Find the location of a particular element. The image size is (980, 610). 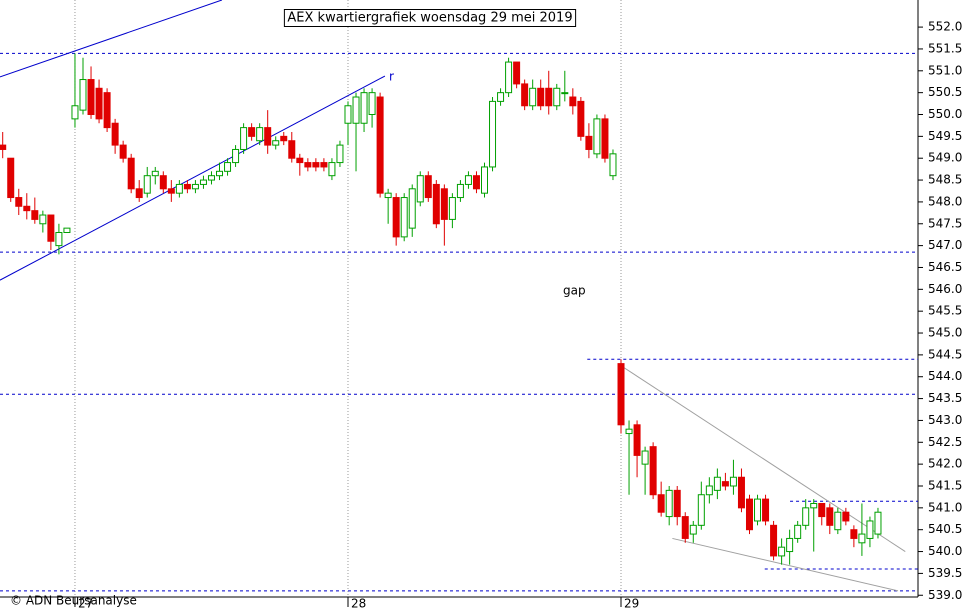

annotation: r is located at coordinates (391, 77).